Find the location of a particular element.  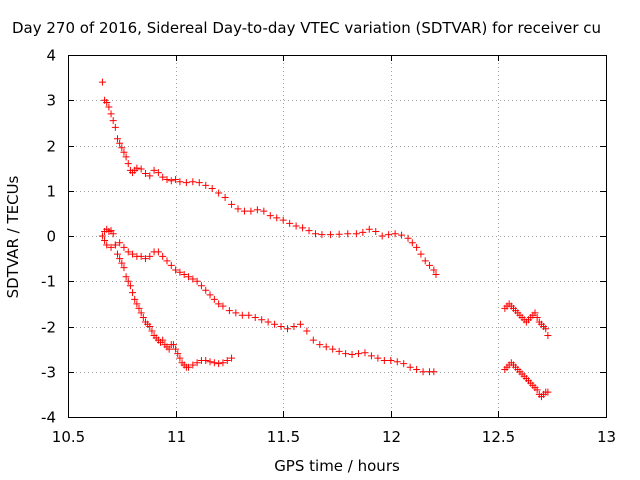

x-tick-label: 11.5 is located at coordinates (283, 437).